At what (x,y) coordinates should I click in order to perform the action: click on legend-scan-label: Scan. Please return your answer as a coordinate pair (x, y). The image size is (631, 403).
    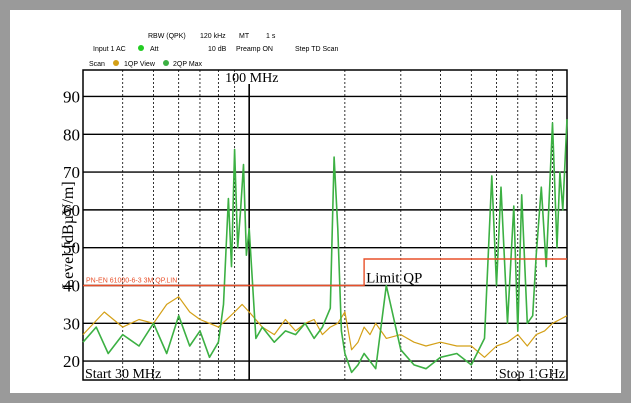
    Looking at the image, I should click on (97, 64).